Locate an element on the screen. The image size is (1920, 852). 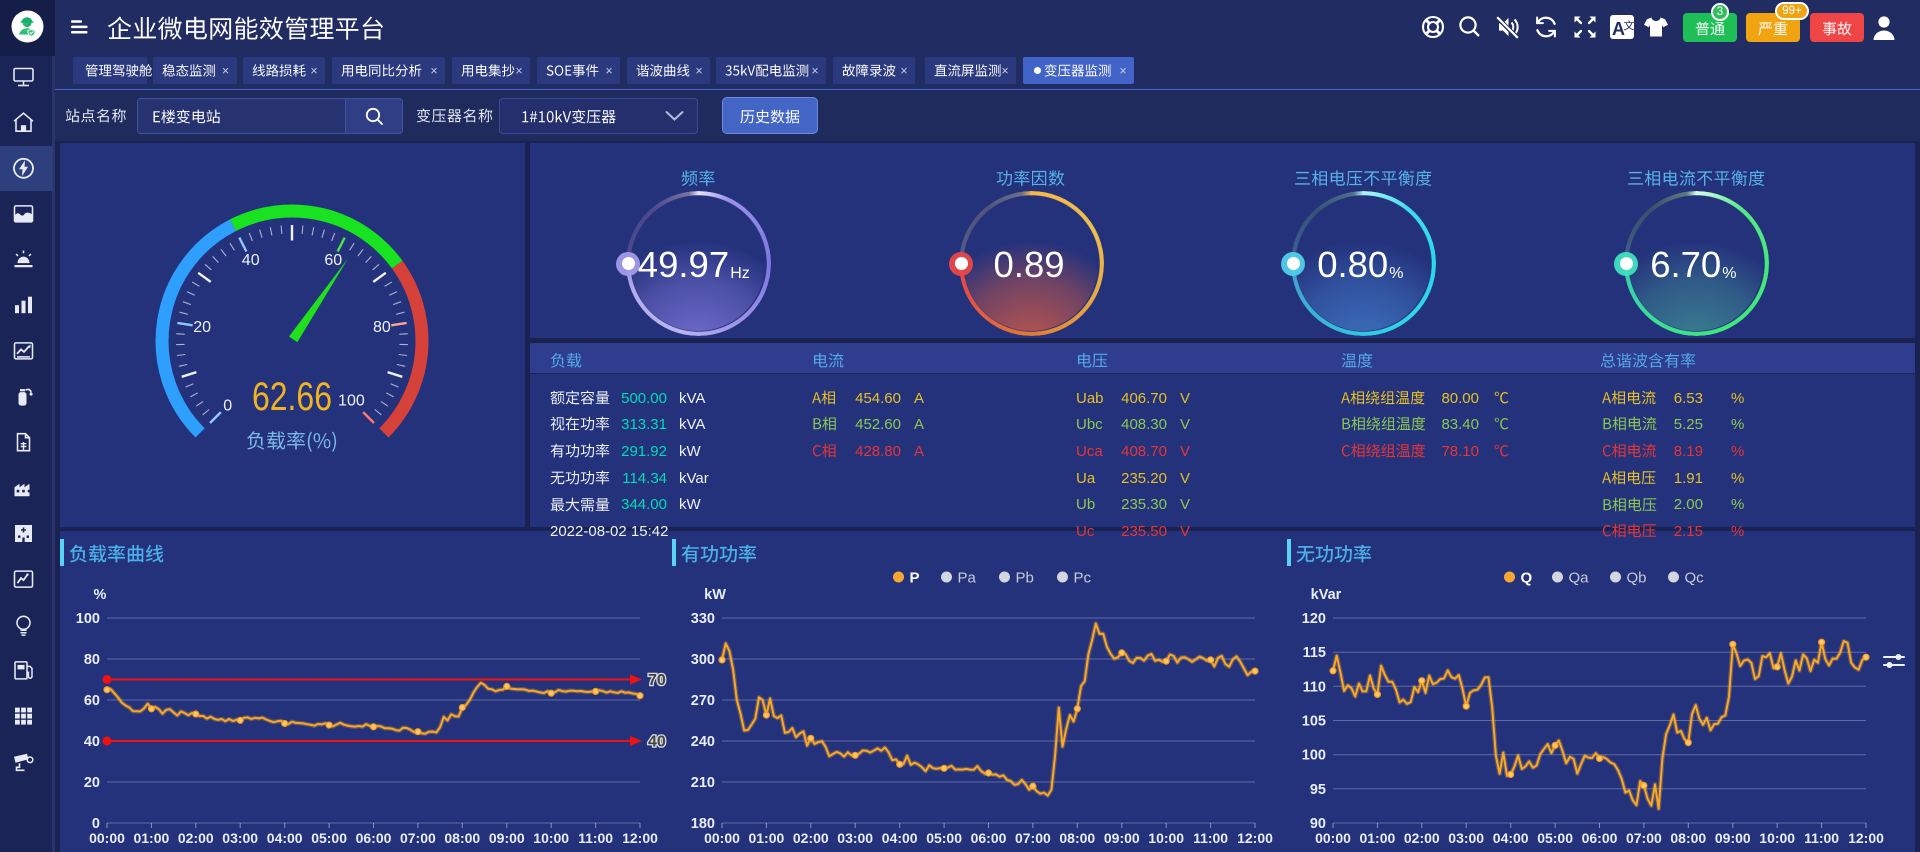
svg-text: 210 is located at coordinates (703, 783).